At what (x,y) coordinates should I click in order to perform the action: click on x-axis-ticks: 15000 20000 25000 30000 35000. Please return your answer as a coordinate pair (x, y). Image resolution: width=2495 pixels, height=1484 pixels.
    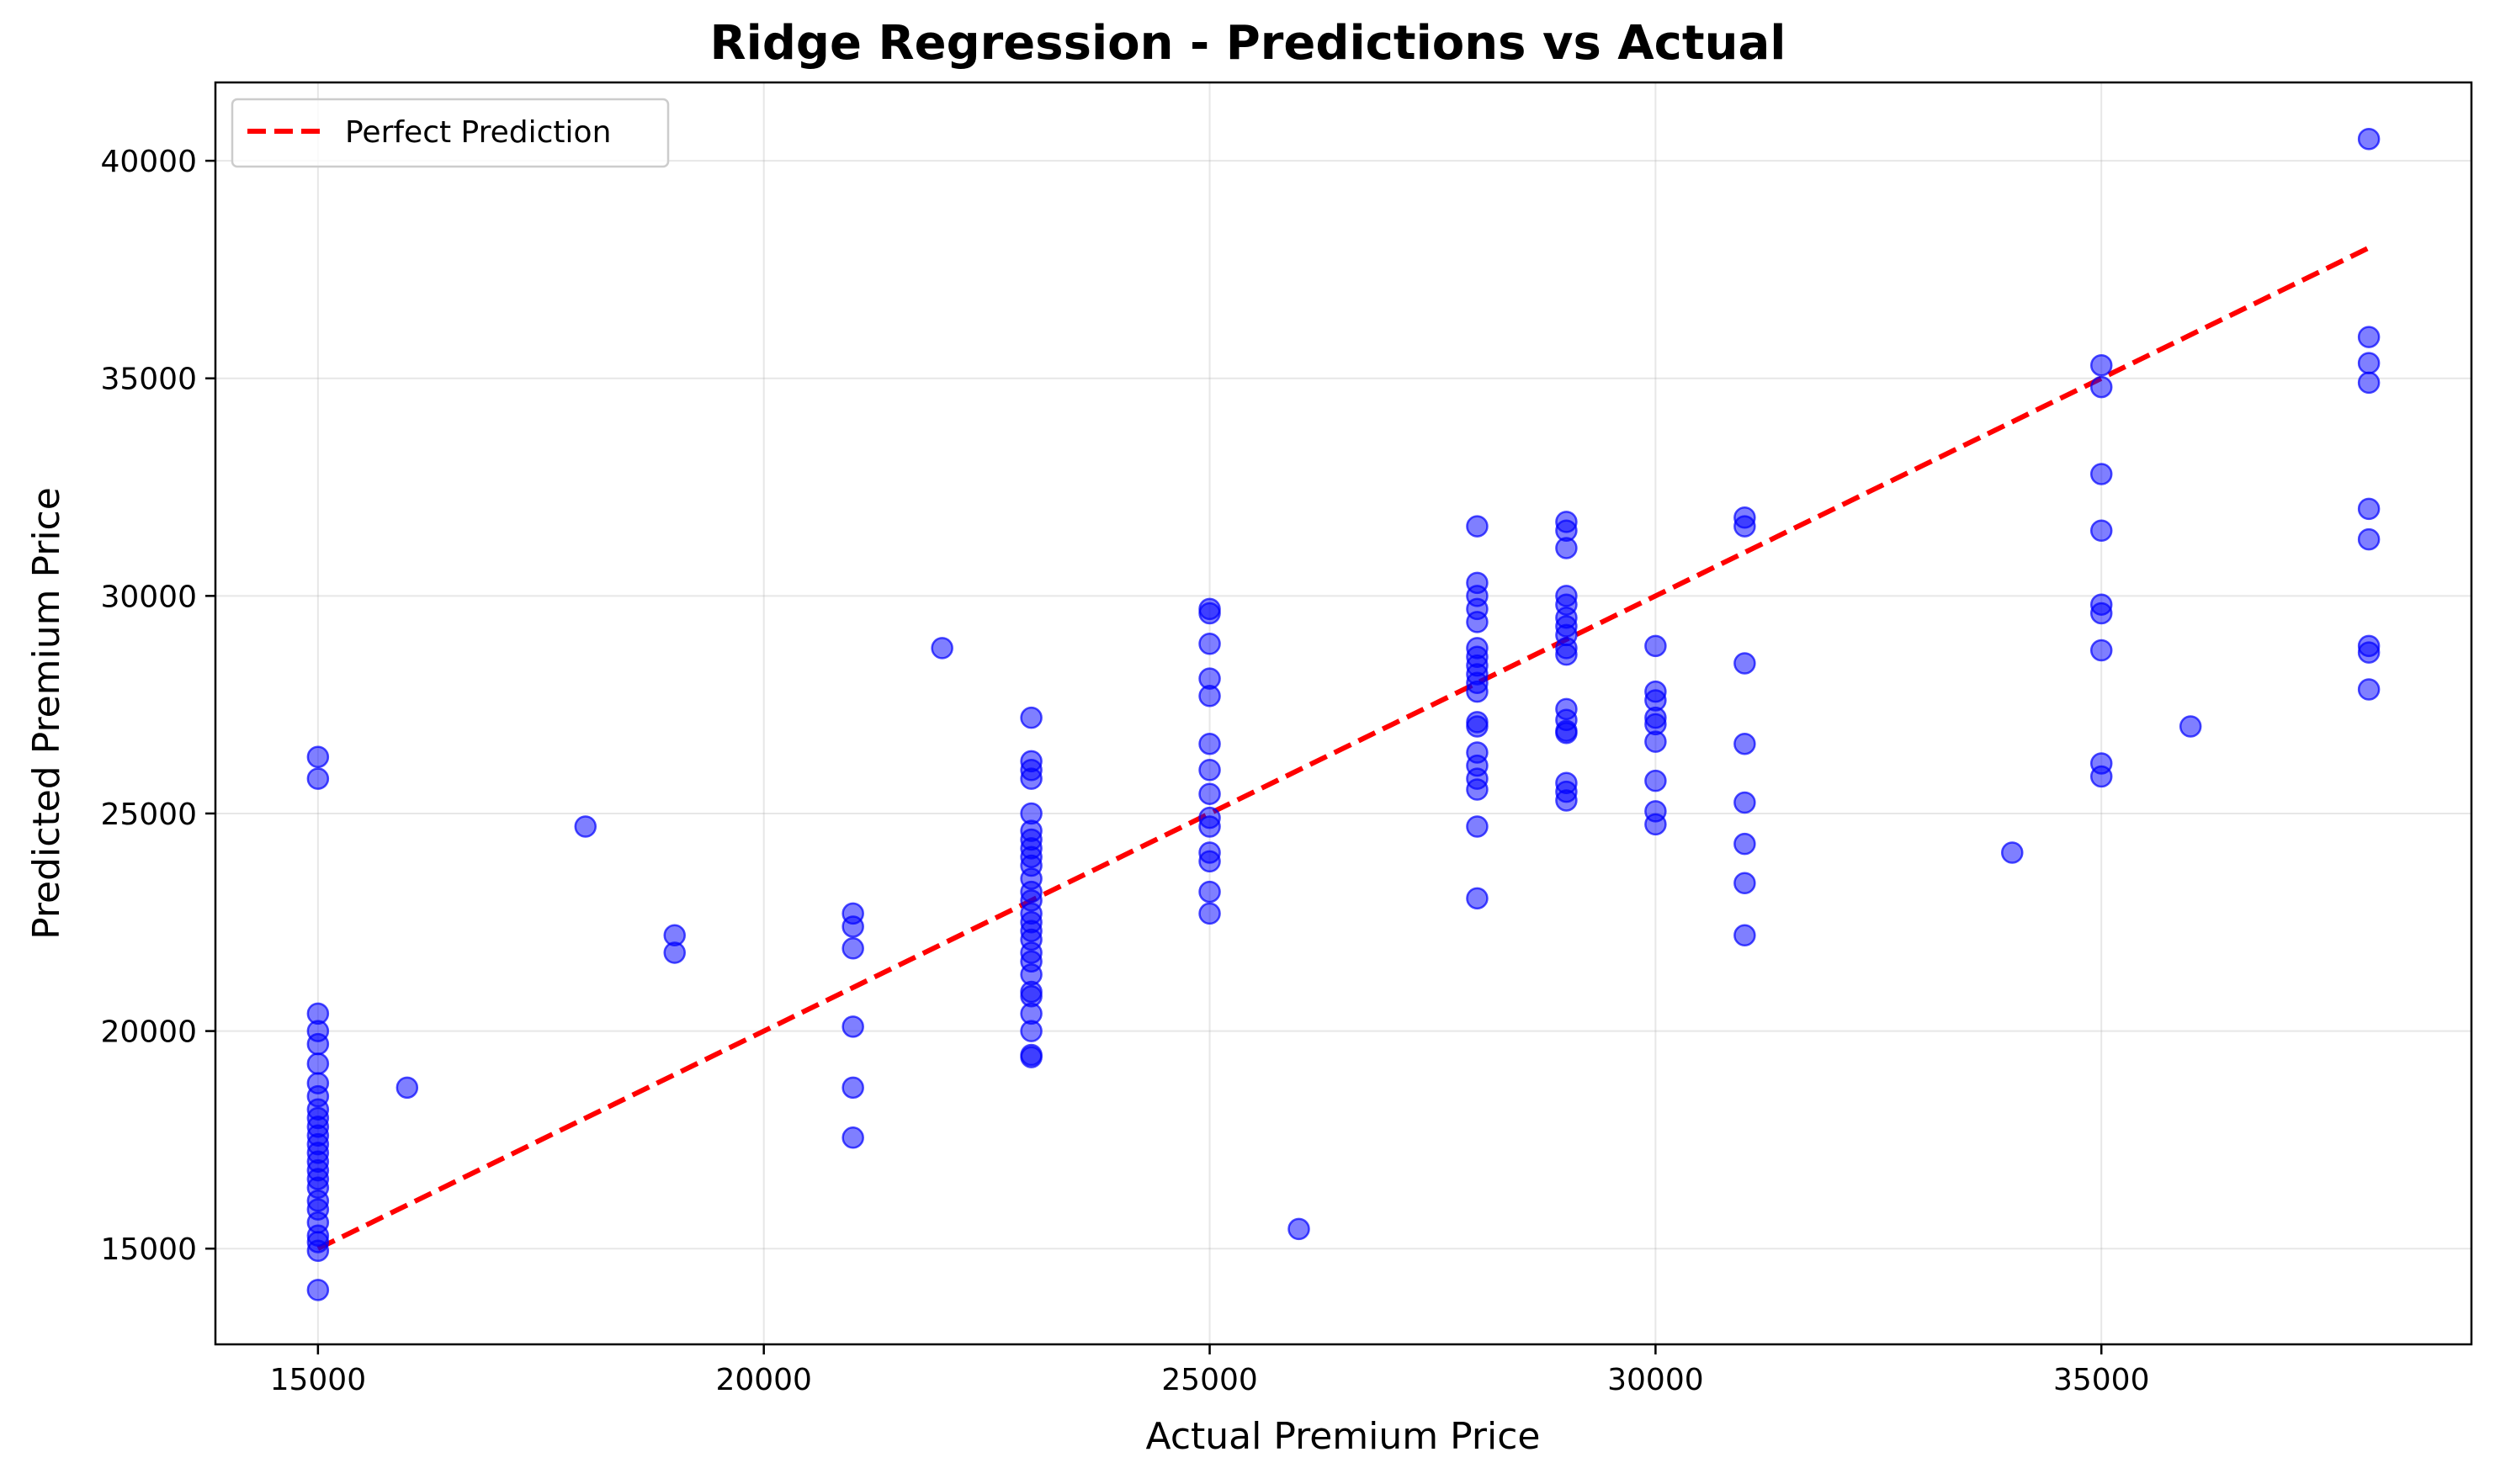
    Looking at the image, I should click on (1210, 1370).